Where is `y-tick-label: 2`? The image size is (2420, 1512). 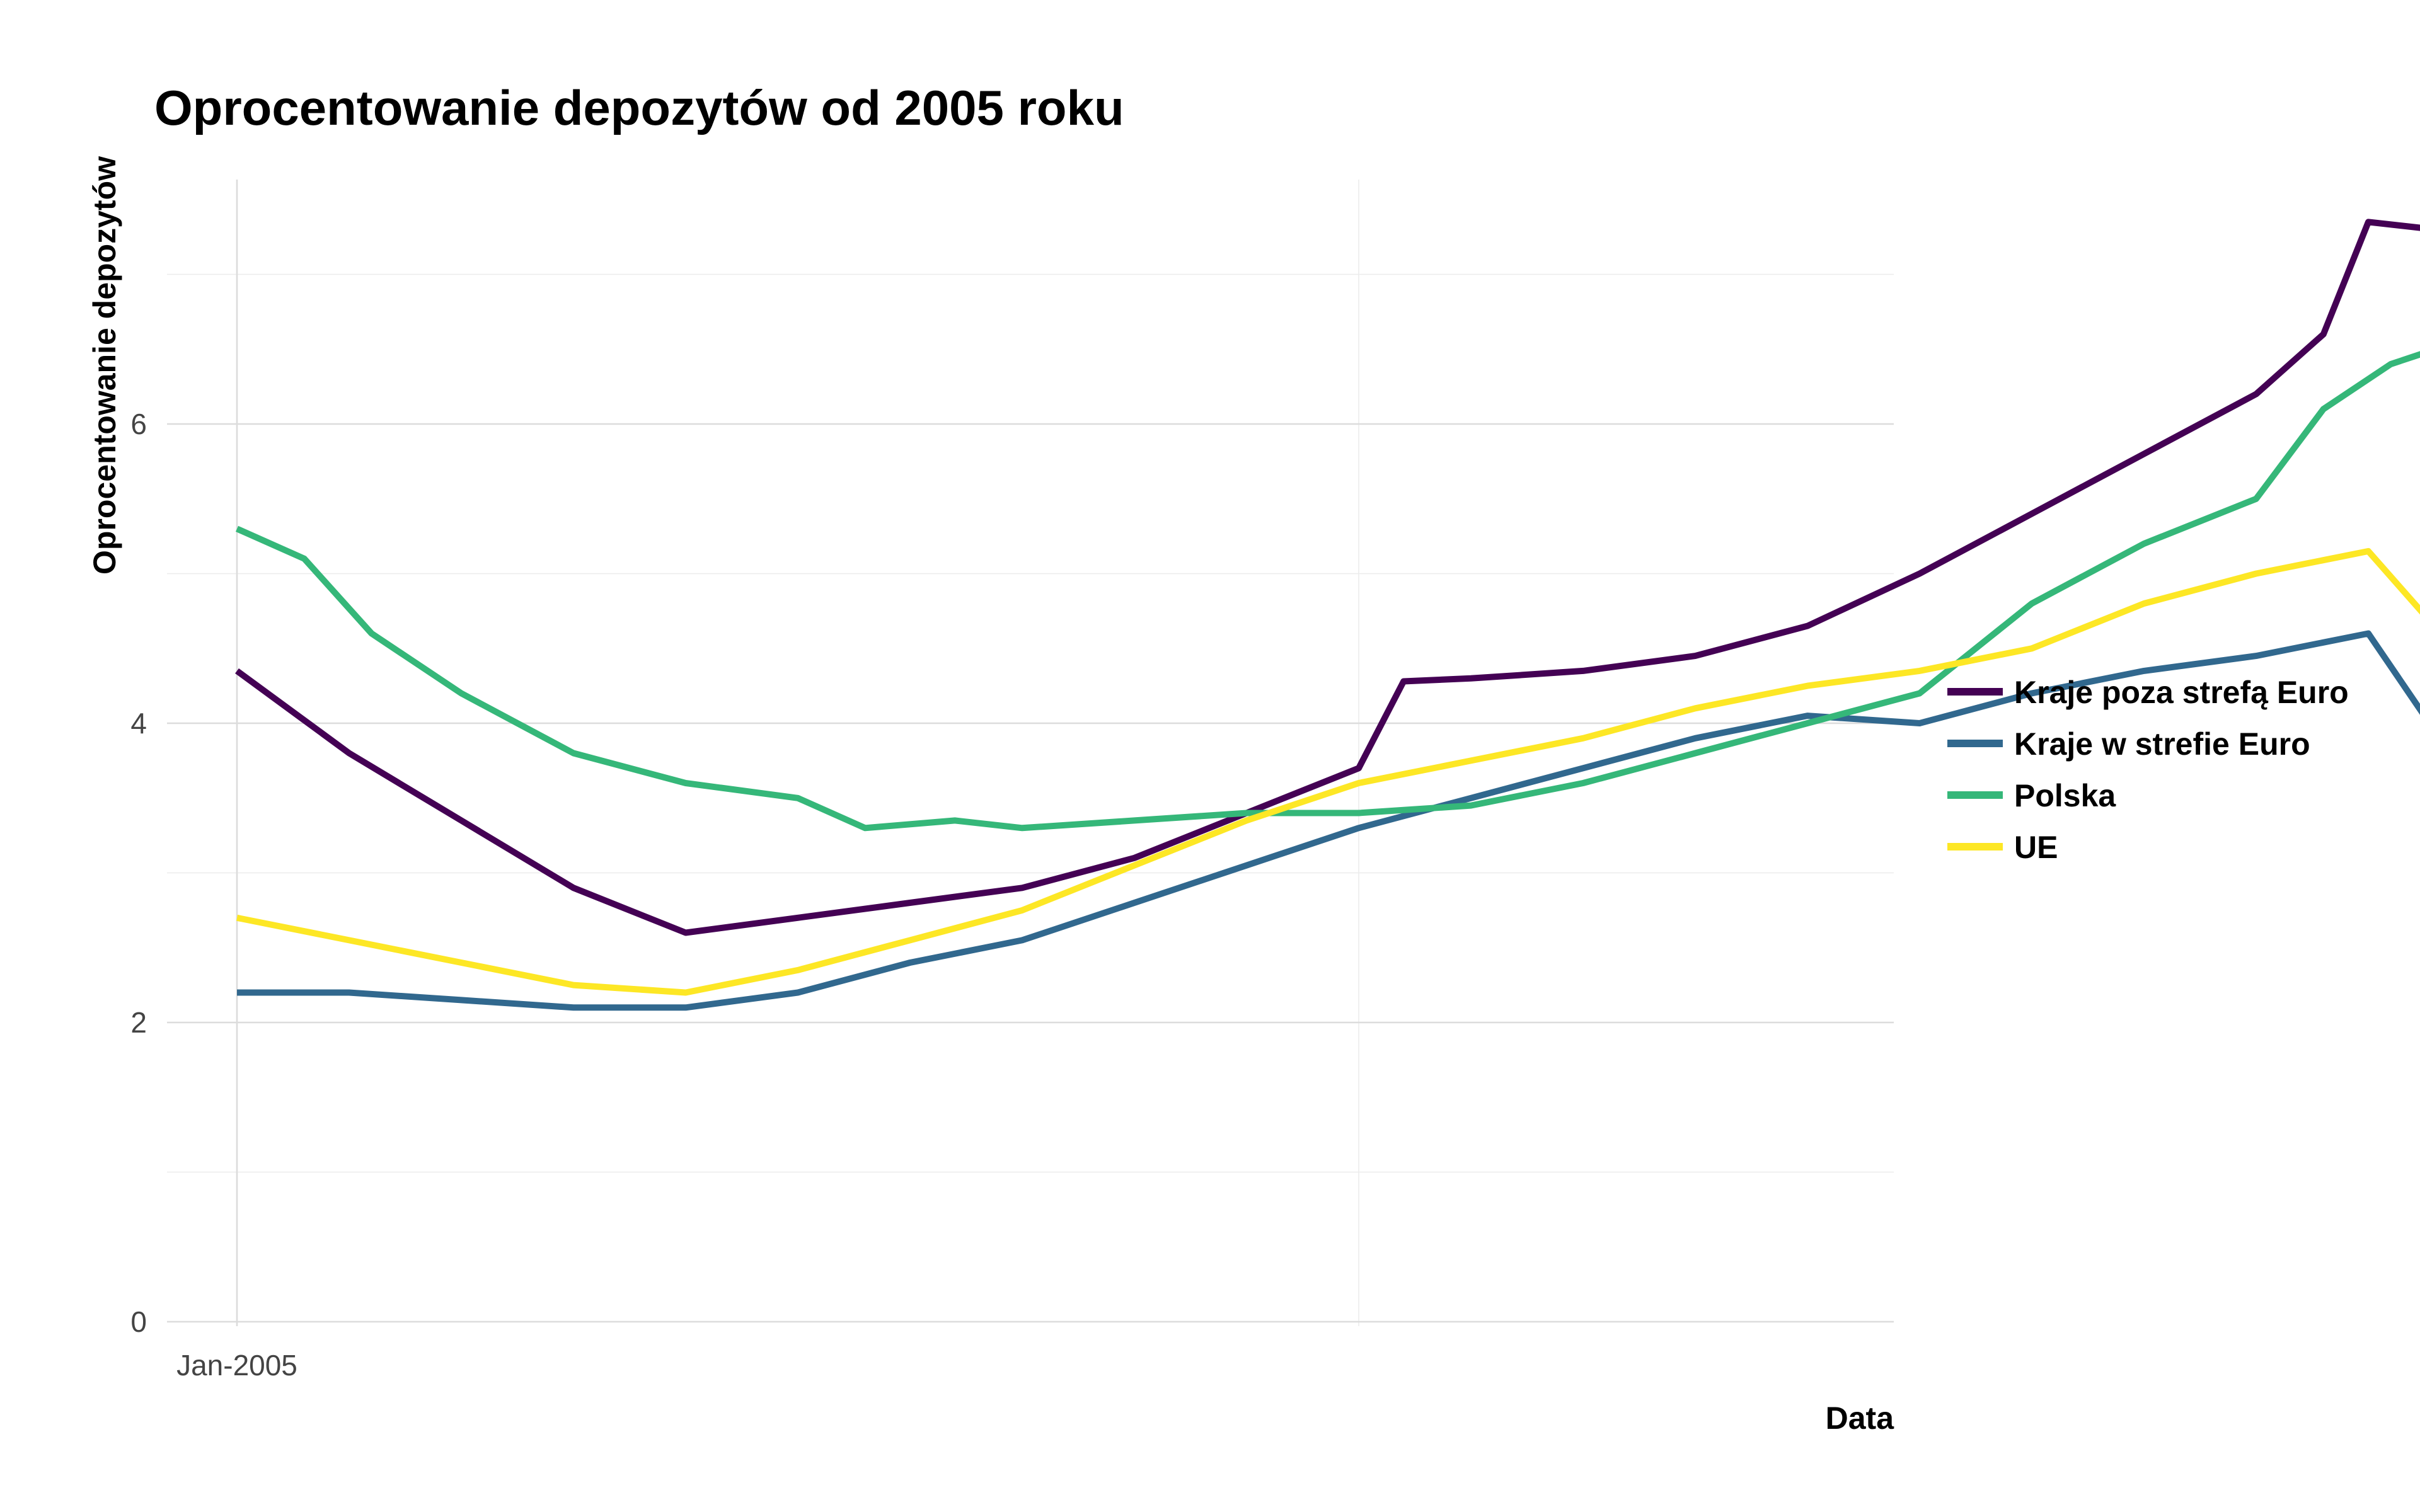
y-tick-label: 2 is located at coordinates (139, 1022).